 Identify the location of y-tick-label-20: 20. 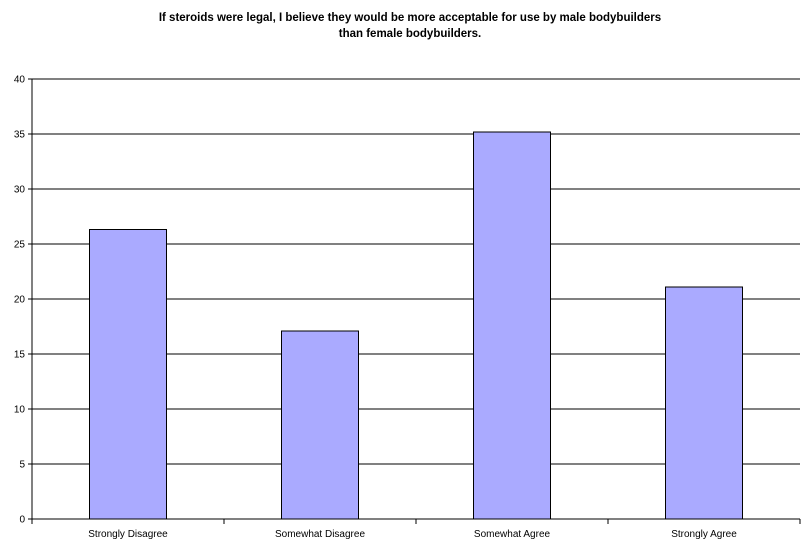
(20, 300).